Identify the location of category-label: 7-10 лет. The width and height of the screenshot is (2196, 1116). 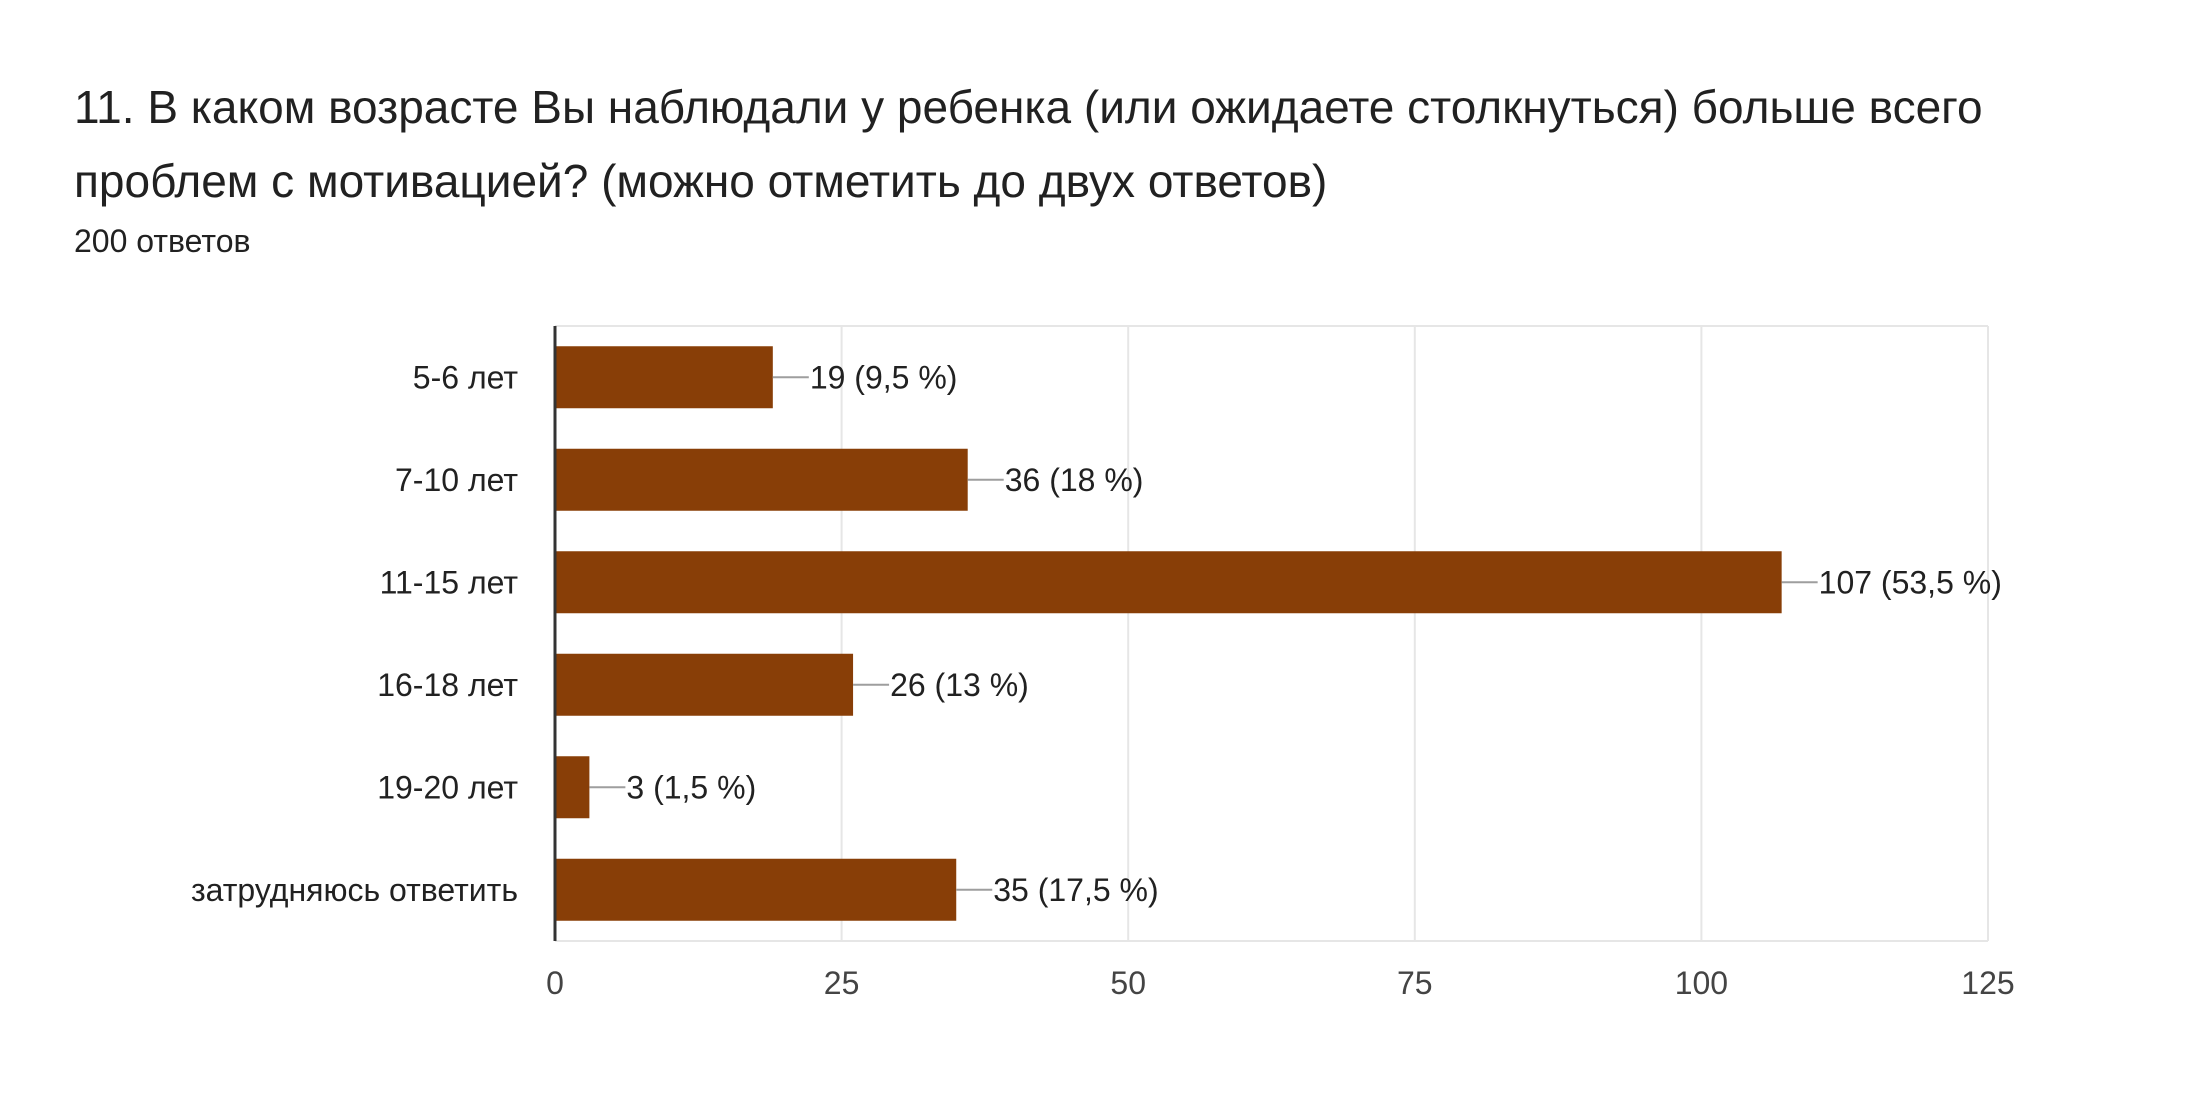
(456, 480).